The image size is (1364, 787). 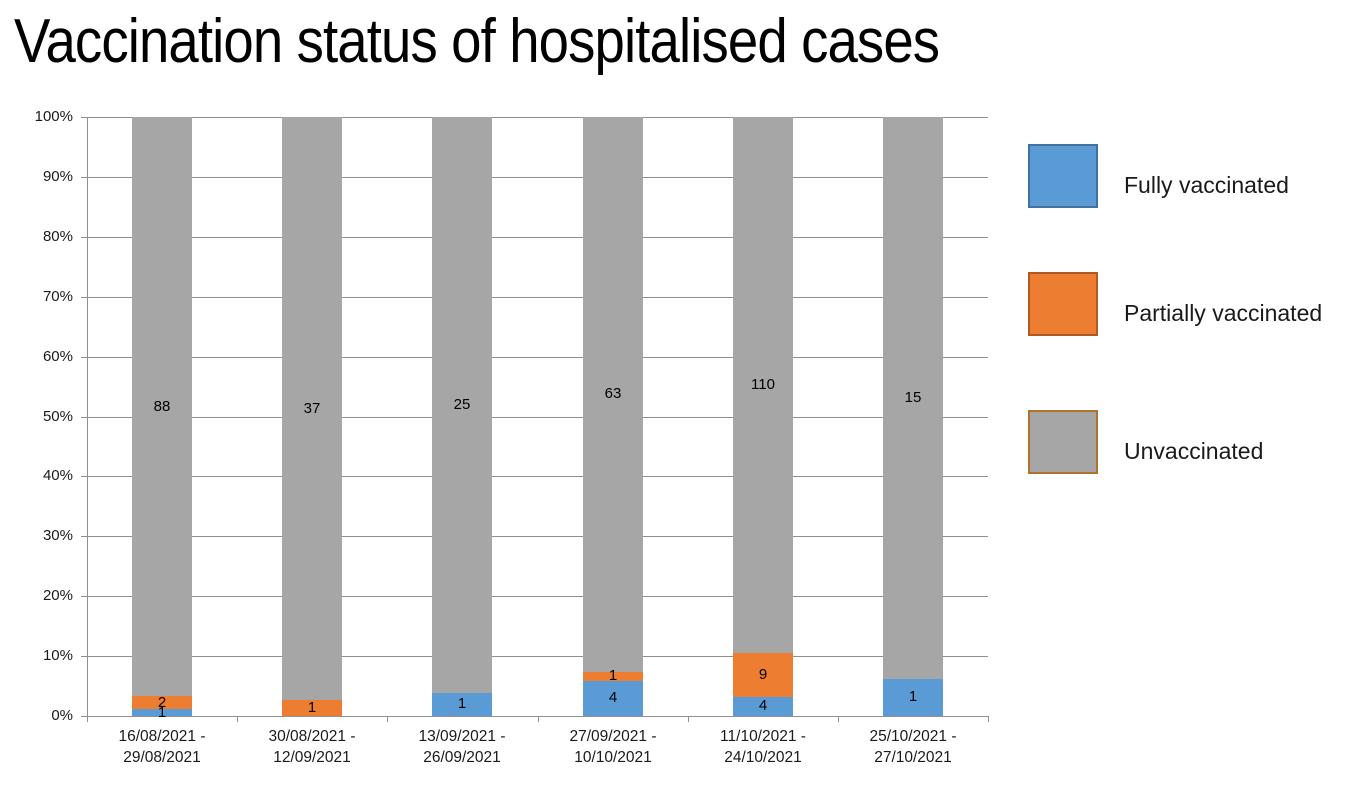 I want to click on data-label: 25, so click(x=462, y=404).